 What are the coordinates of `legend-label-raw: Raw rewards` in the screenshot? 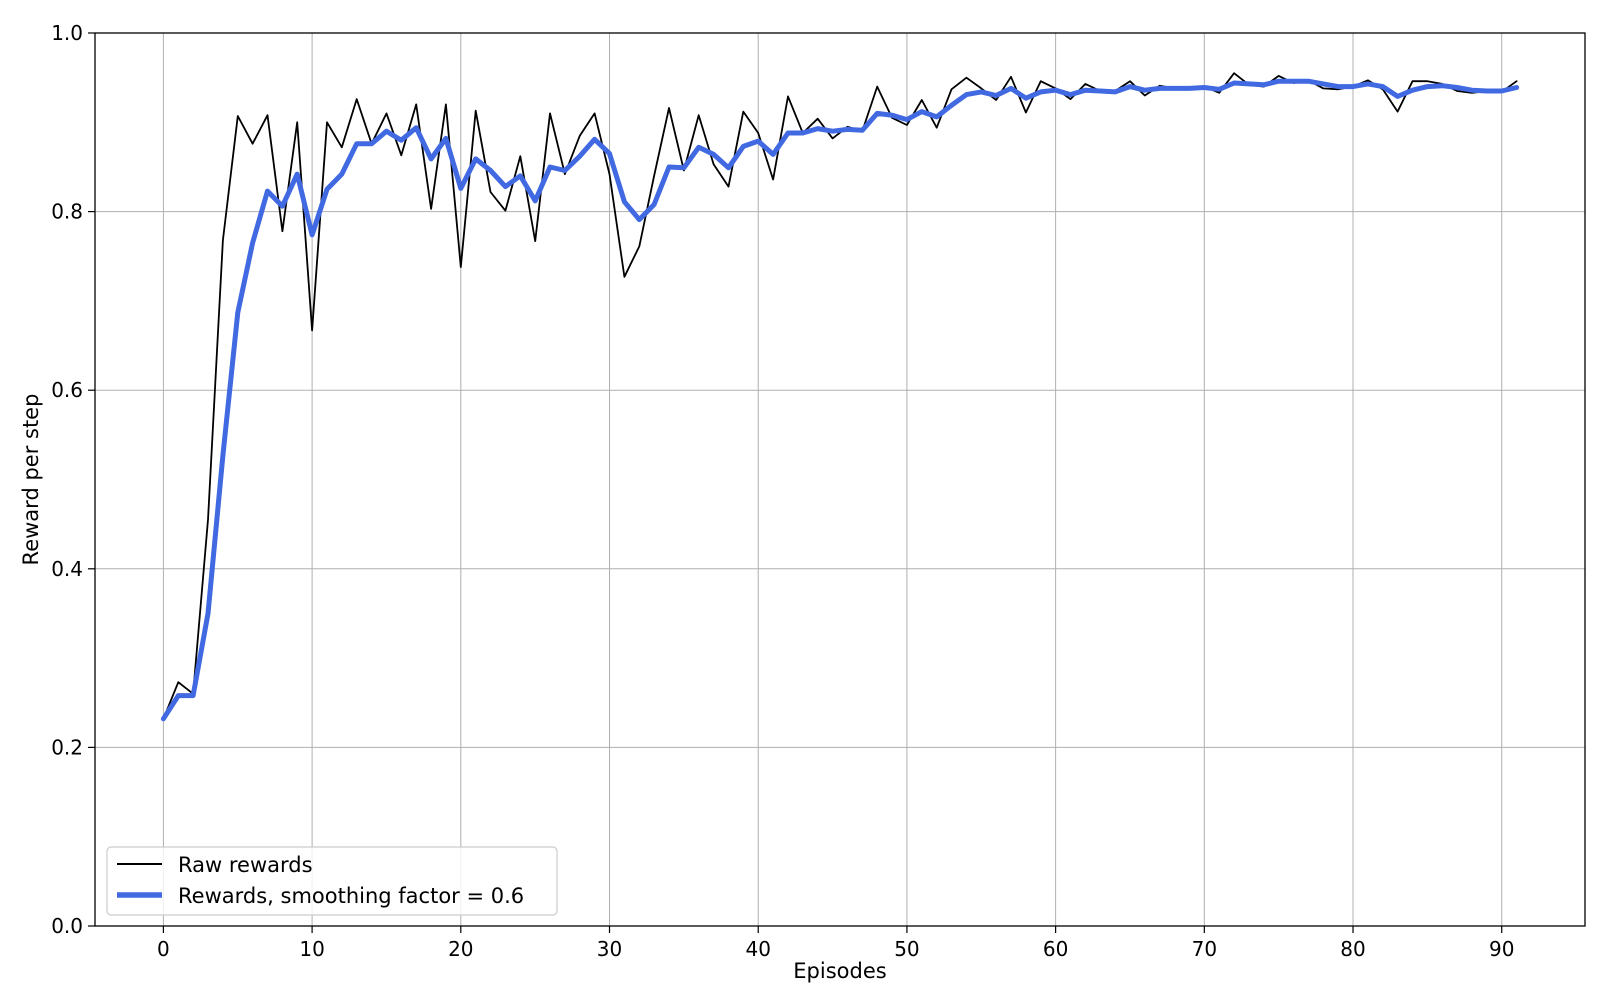 It's located at (245, 865).